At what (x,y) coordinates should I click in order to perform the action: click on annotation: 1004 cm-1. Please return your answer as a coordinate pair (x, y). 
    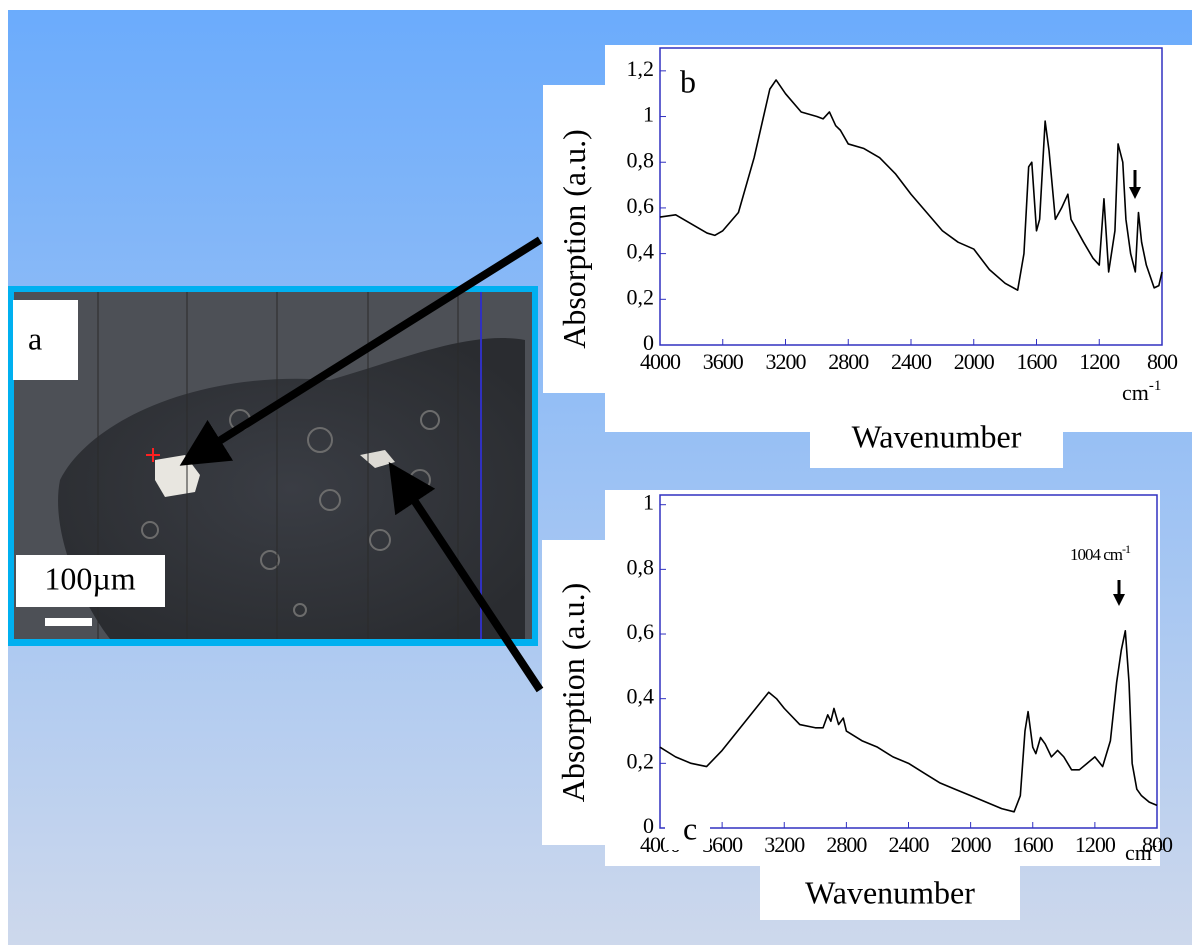
    Looking at the image, I should click on (1100, 553).